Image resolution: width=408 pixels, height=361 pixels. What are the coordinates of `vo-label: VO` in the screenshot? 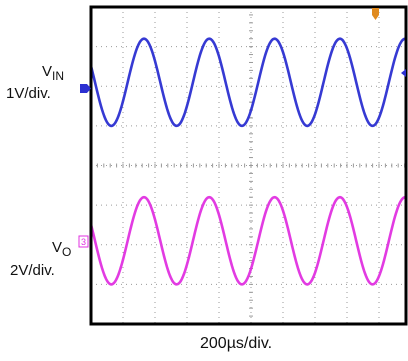 It's located at (62, 249).